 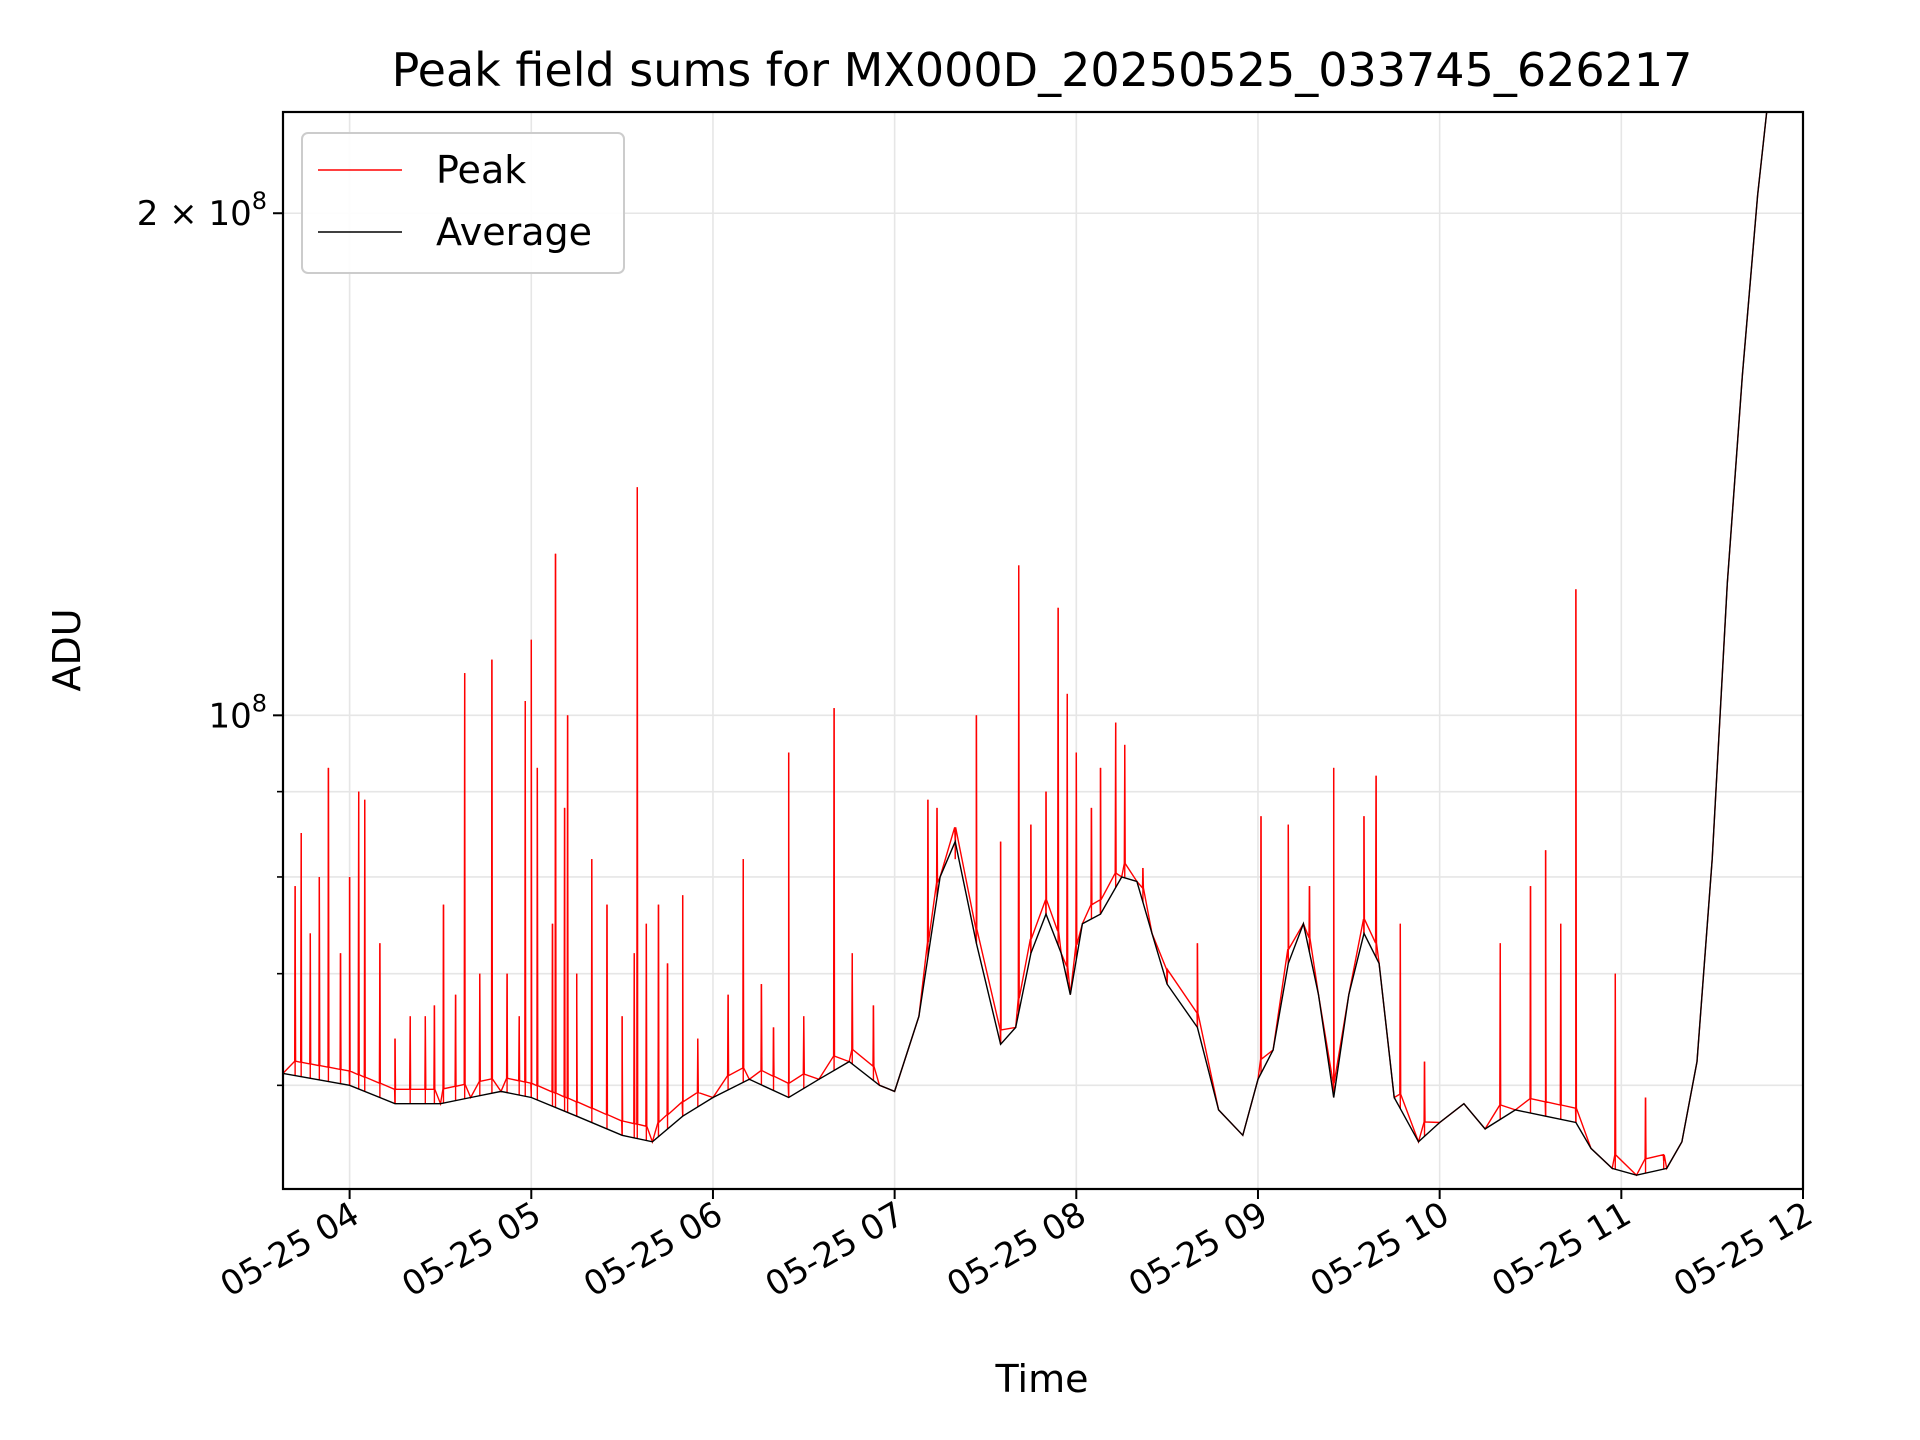 I want to click on legend-label-peak: Peak, so click(x=481, y=170).